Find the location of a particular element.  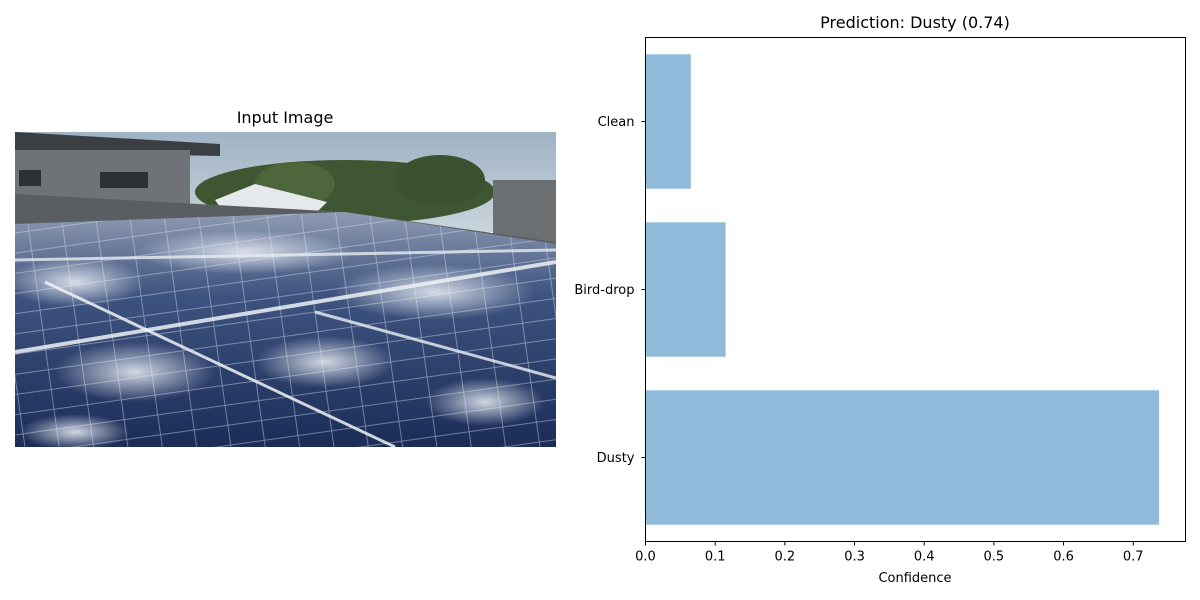

y-tick-label-bird-drop: Bird-drop is located at coordinates (604, 290).